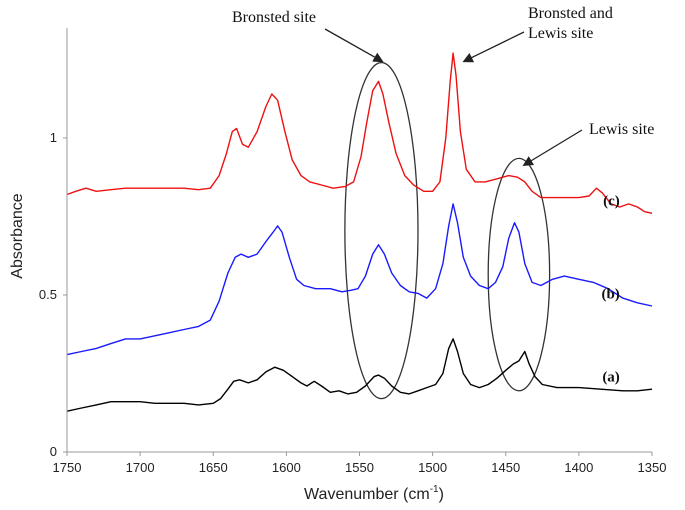  I want to click on x-axis-title-sup: -1, so click(434, 489).